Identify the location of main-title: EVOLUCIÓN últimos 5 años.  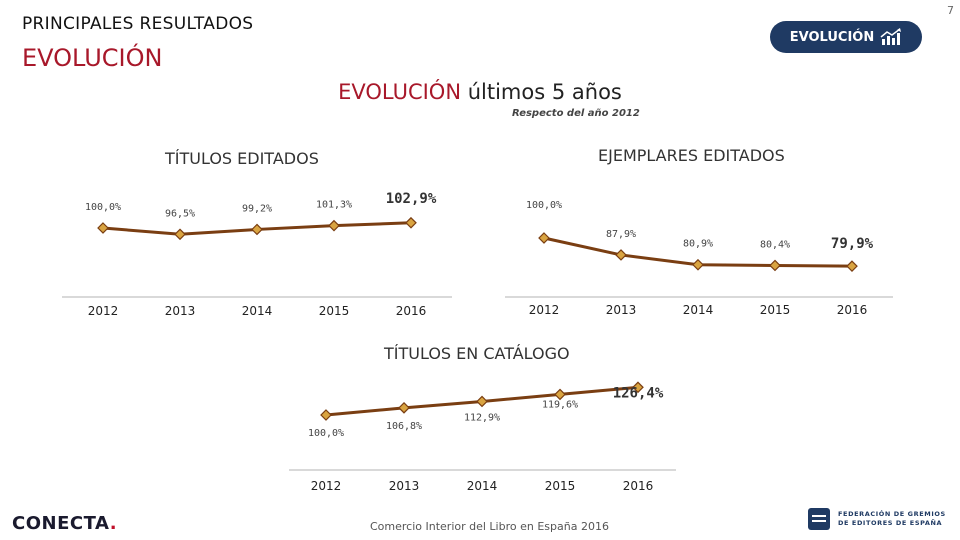
(480, 92).